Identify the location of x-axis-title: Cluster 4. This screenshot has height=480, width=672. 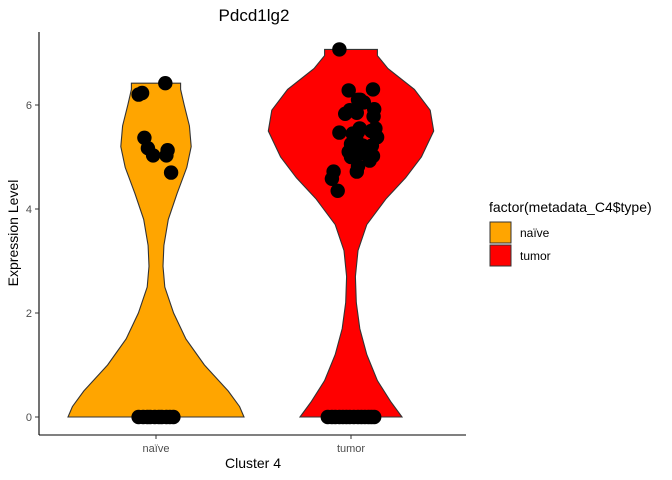
(253, 463).